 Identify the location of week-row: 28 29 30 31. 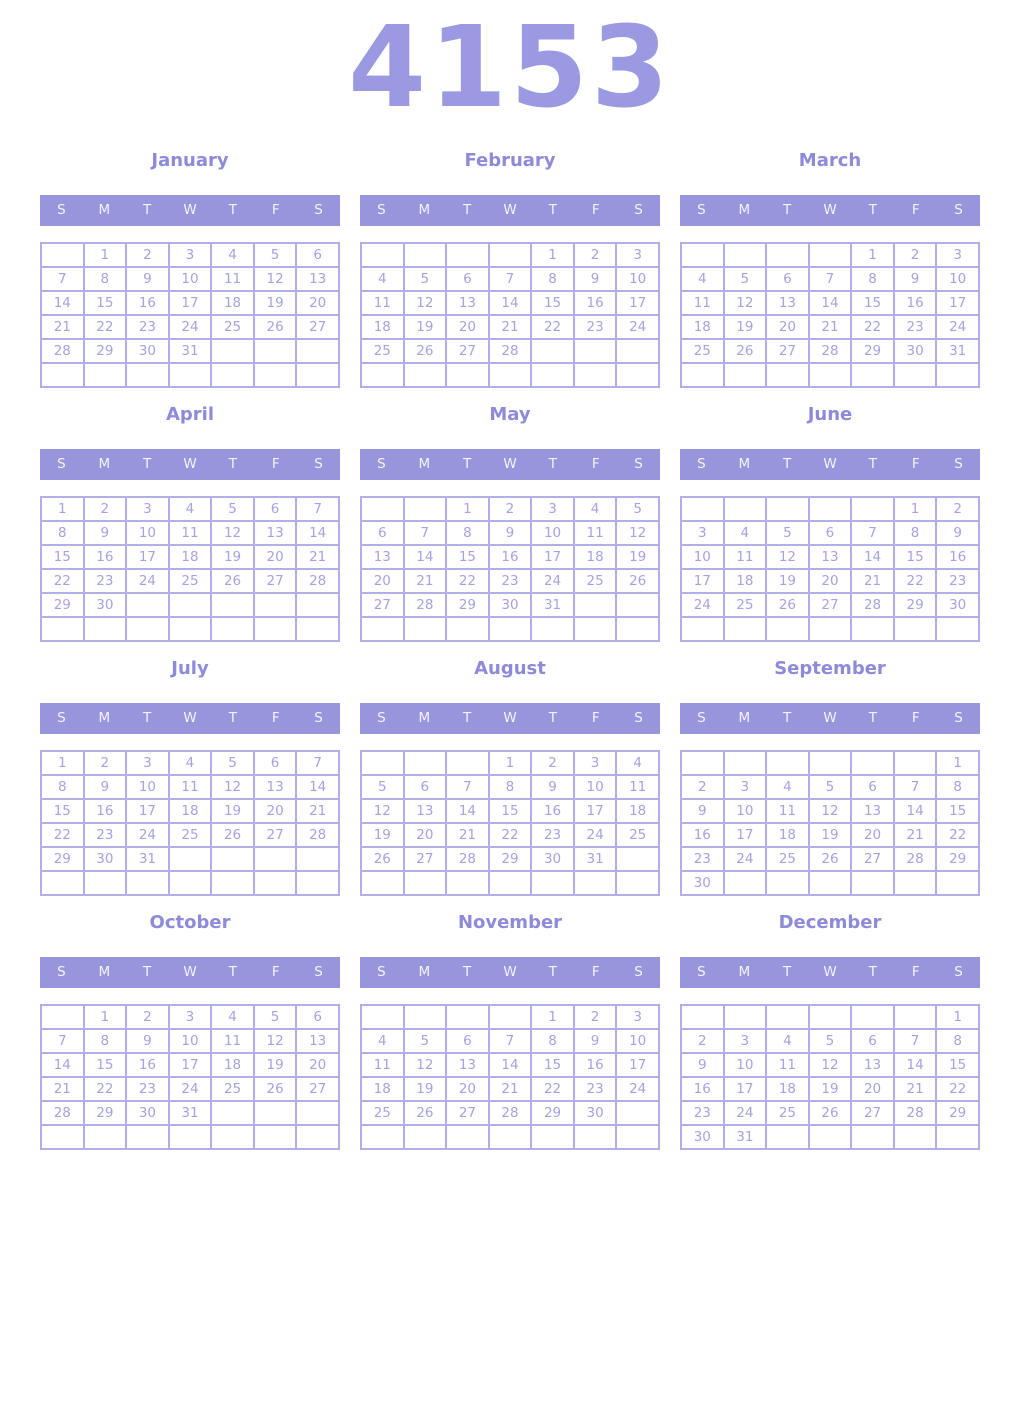
(190, 1112).